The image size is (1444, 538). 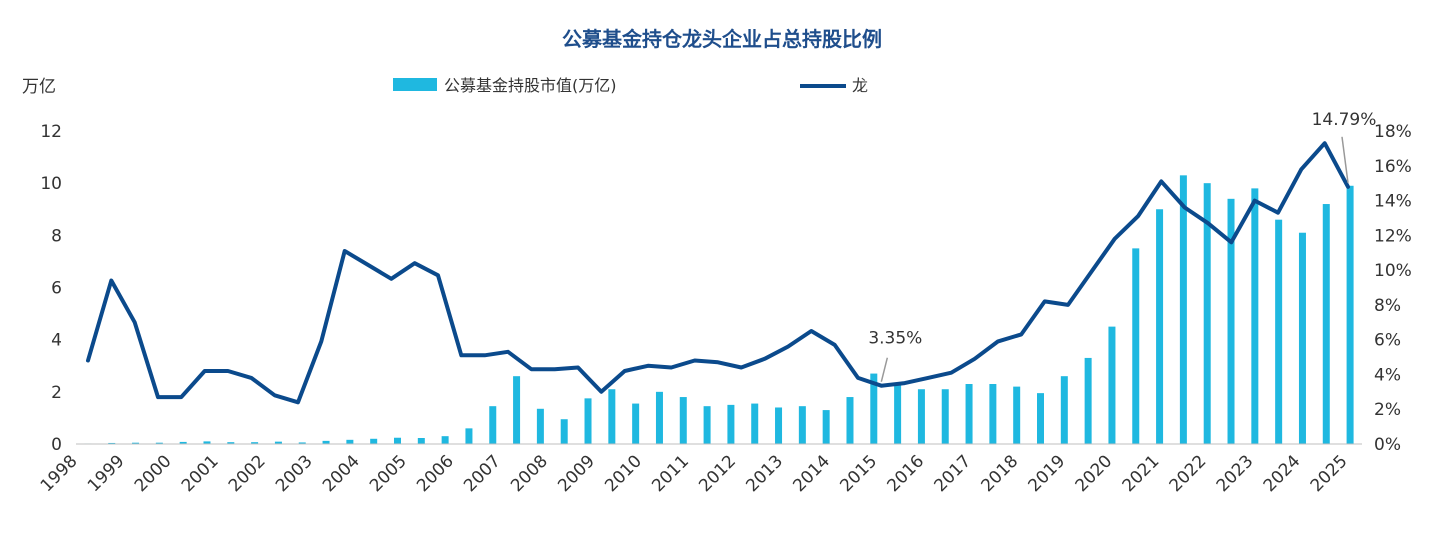 What do you see at coordinates (153, 473) in the screenshot?
I see `x-tick-label: 2000` at bounding box center [153, 473].